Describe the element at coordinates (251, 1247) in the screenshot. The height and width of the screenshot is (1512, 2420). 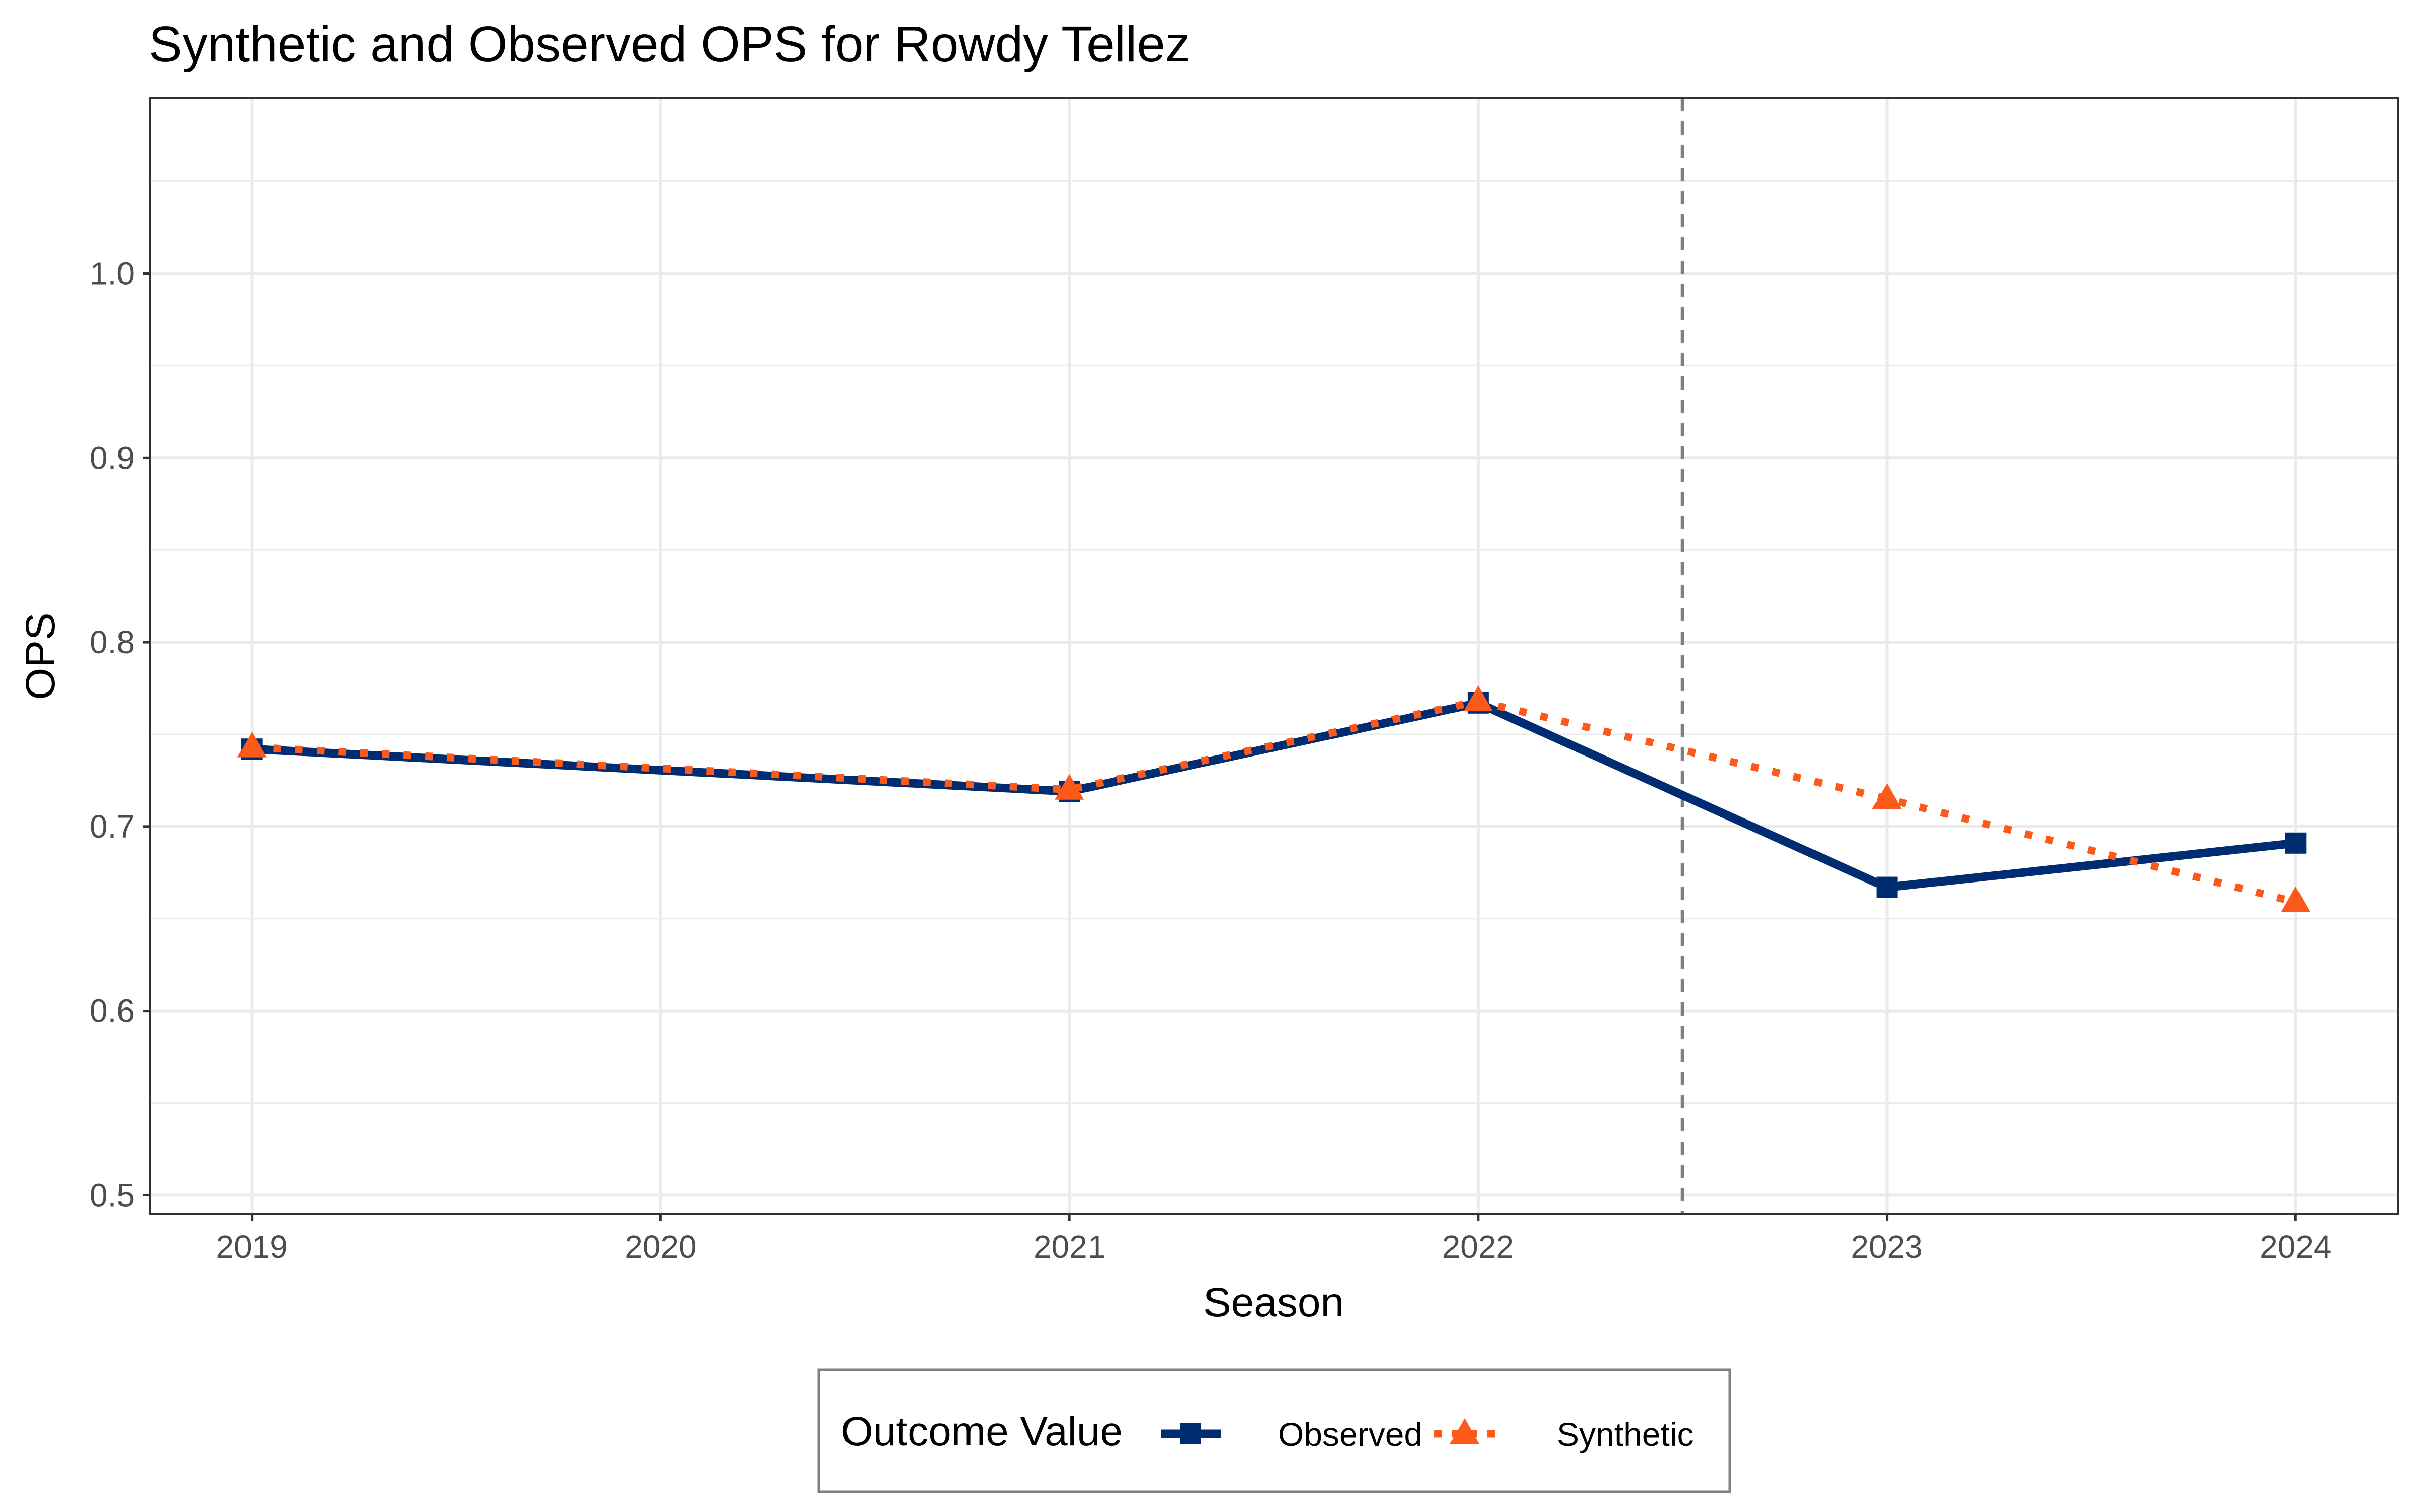
I see `x-tick-label: 2019` at that location.